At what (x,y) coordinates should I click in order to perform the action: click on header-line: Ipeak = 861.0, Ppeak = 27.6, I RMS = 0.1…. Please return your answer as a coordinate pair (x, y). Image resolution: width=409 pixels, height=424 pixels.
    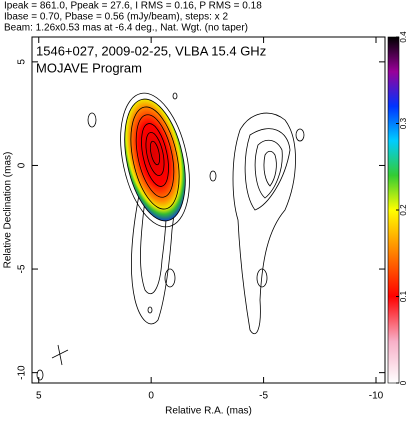
    Looking at the image, I should click on (133, 6).